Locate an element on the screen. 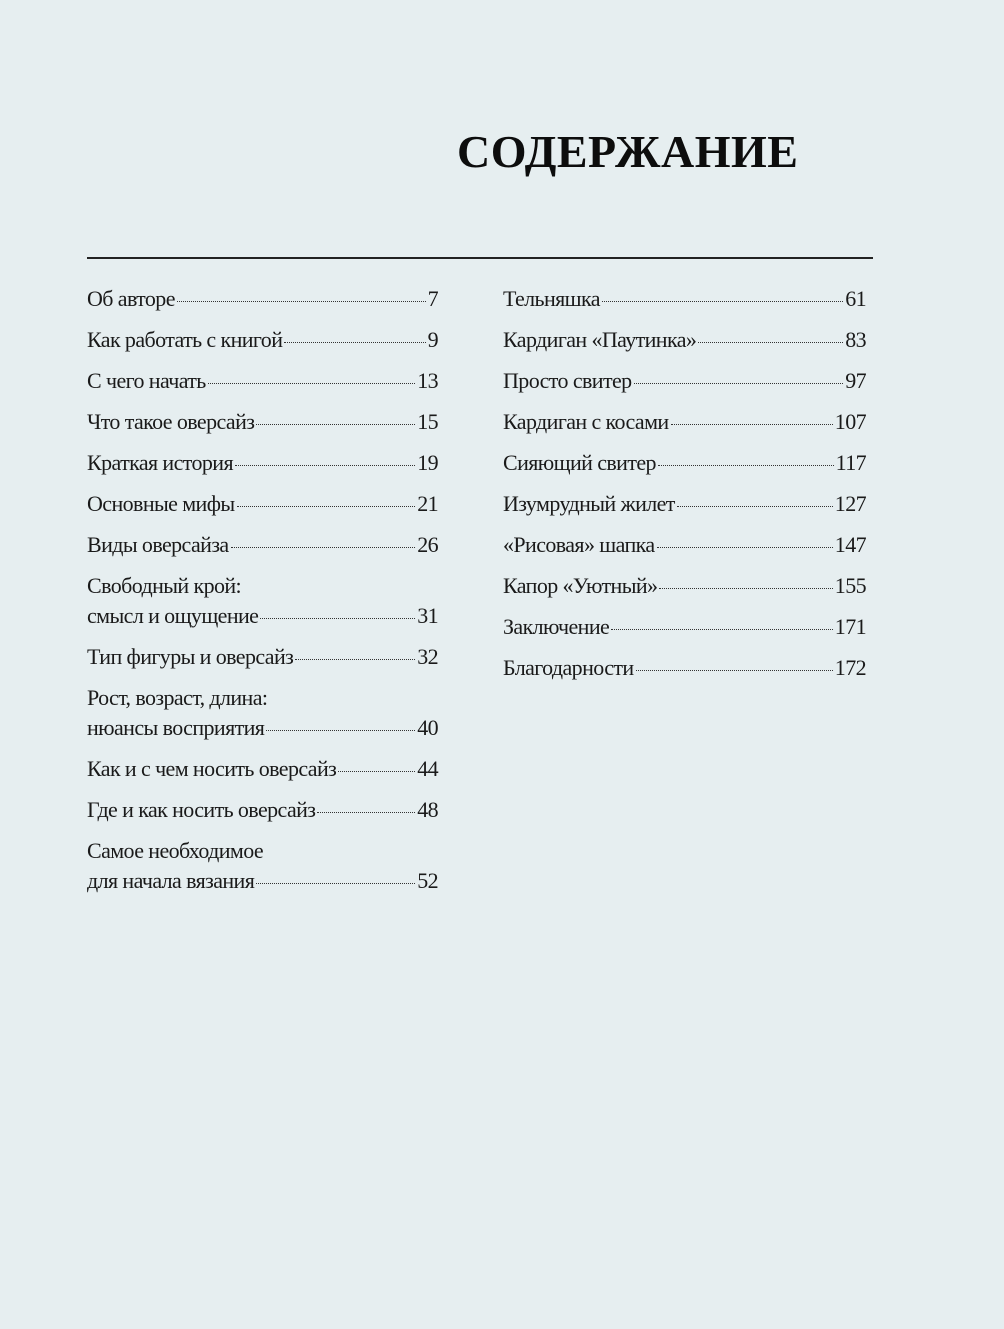  toc-entry-title: Рост, возраст, длина: is located at coordinates (177, 697).